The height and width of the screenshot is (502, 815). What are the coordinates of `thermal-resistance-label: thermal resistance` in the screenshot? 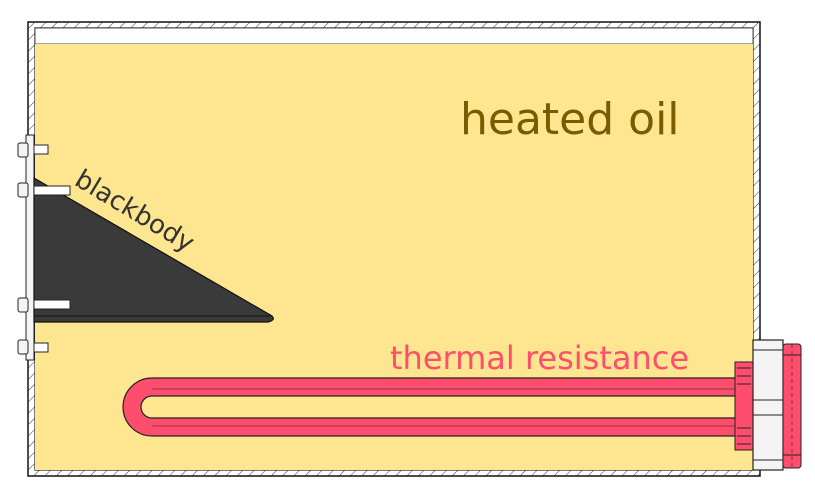 It's located at (540, 358).